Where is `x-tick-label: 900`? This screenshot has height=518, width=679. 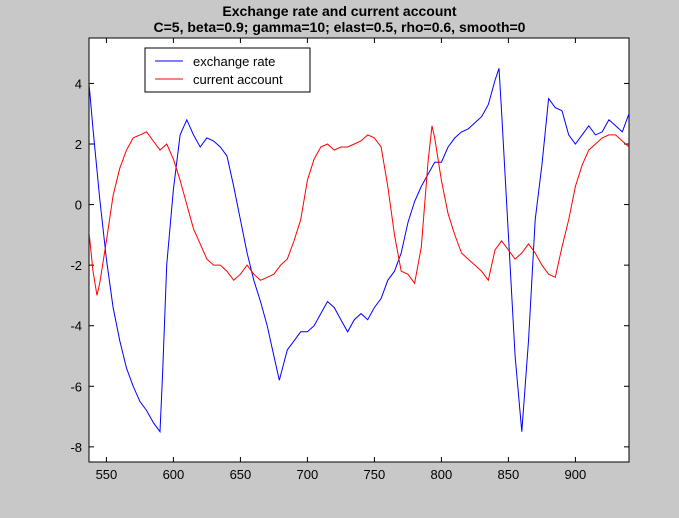
x-tick-label: 900 is located at coordinates (576, 474).